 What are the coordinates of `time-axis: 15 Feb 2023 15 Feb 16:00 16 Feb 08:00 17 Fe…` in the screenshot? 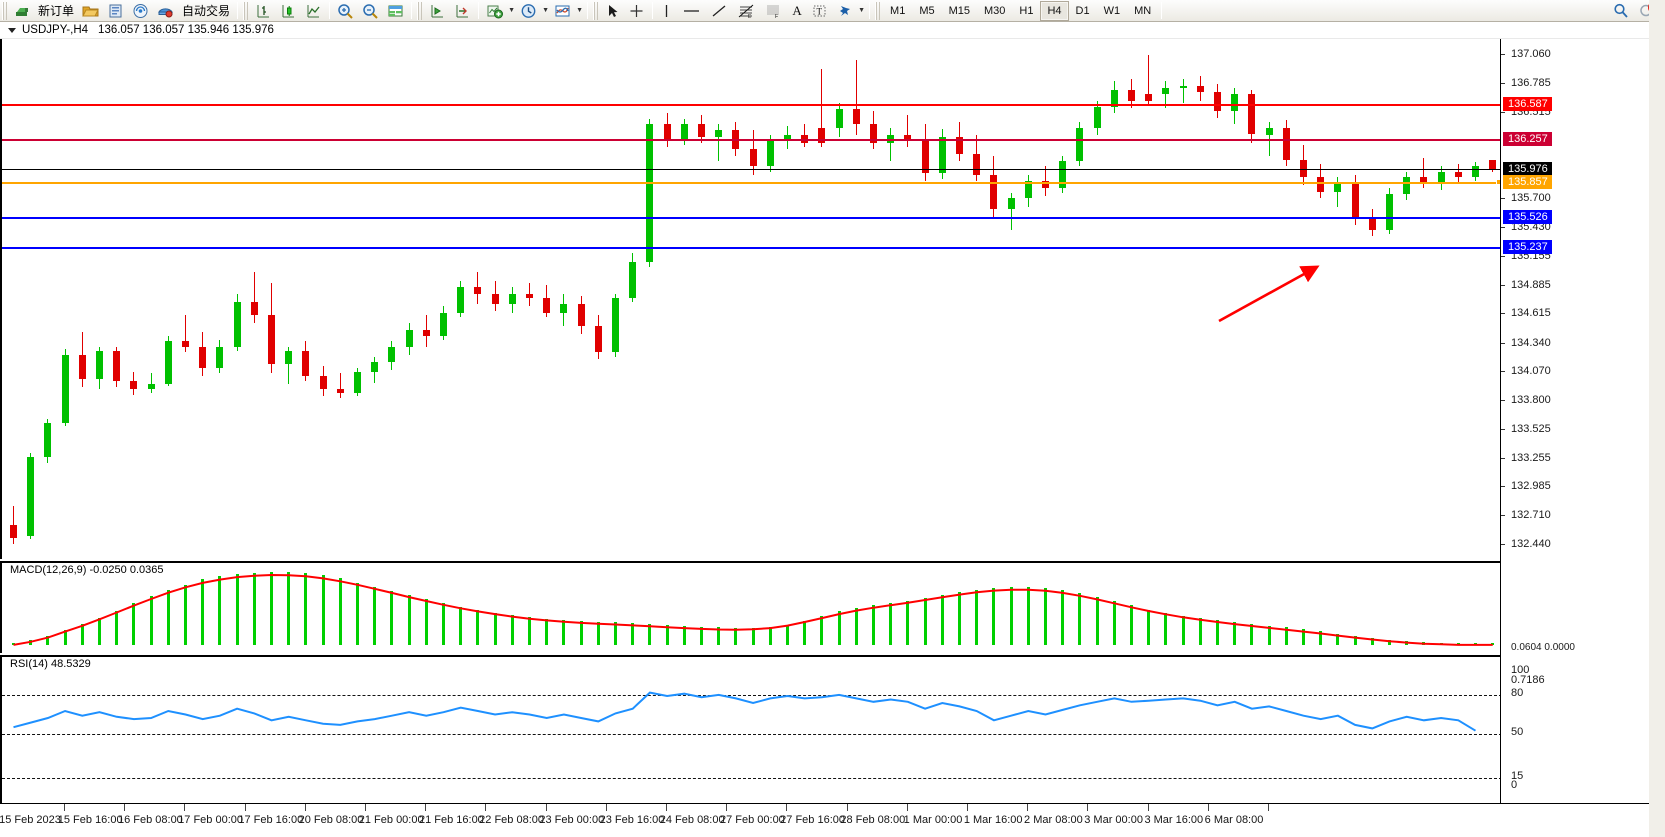 It's located at (832, 820).